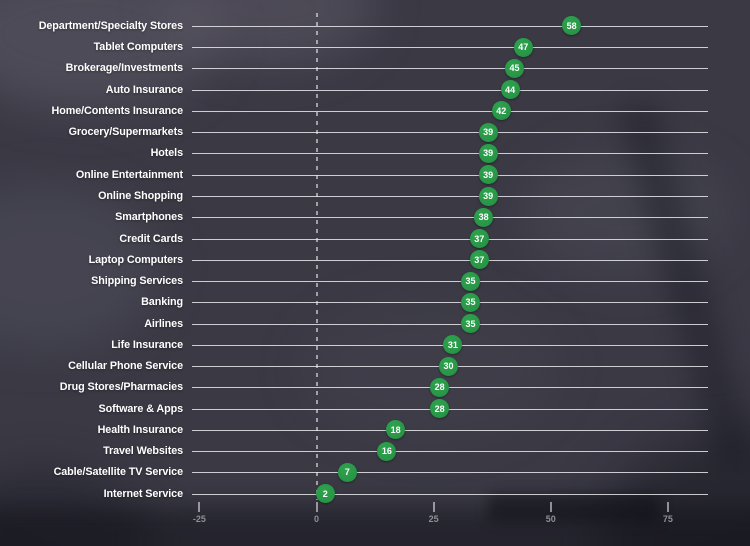 The width and height of the screenshot is (750, 546). I want to click on chart-row: Cable/Satellite TV Service 7, so click(375, 472).